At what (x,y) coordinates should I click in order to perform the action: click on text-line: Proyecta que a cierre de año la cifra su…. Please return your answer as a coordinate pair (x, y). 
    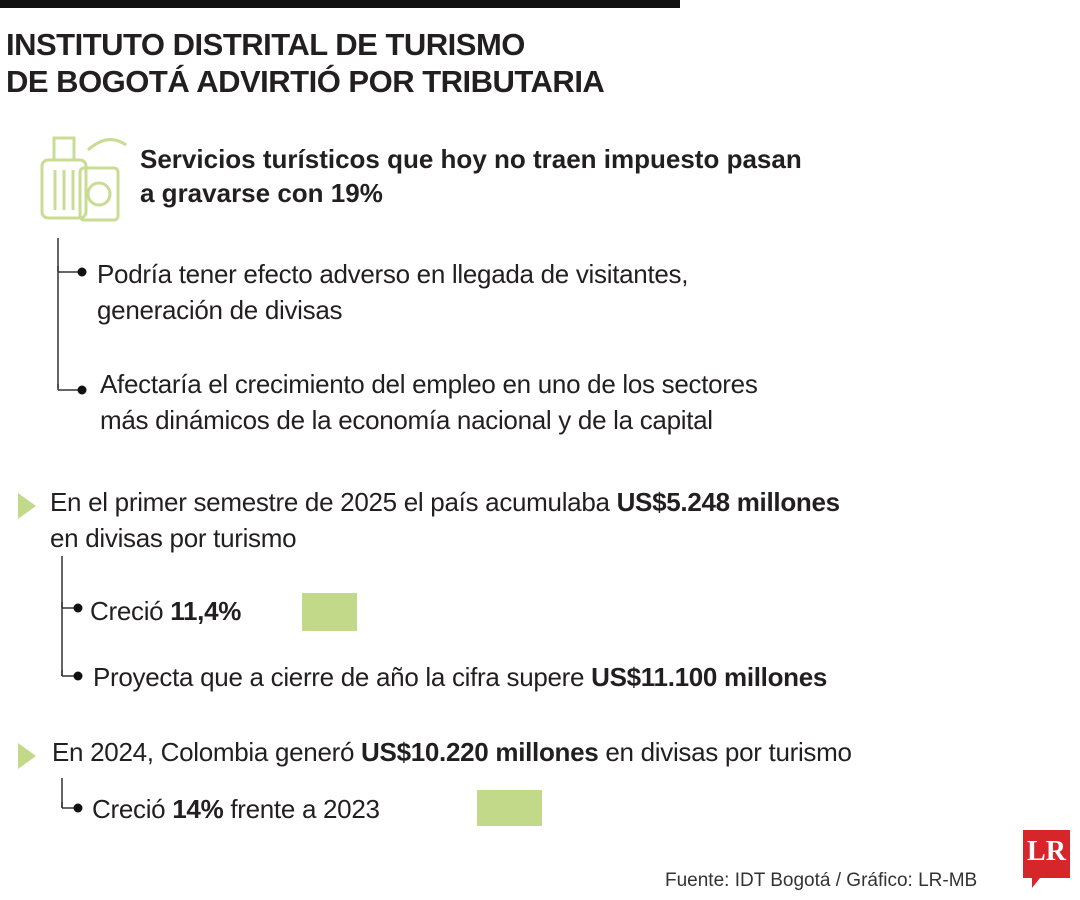
    Looking at the image, I should click on (460, 677).